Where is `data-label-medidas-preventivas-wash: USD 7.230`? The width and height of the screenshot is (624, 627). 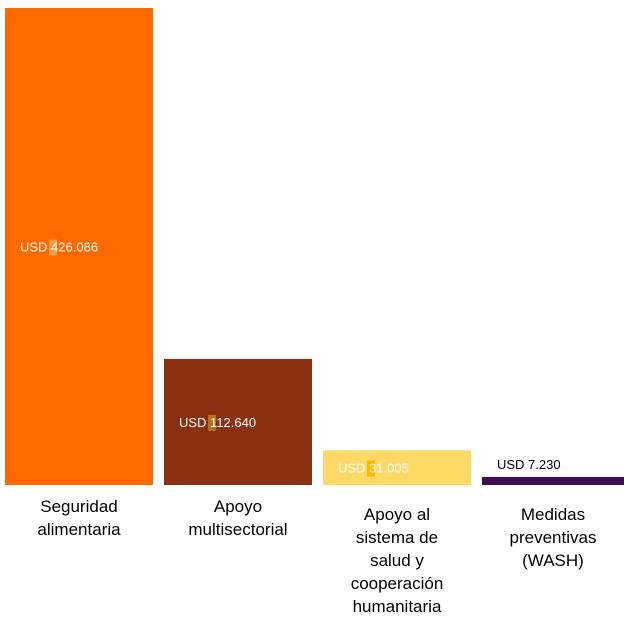 data-label-medidas-preventivas-wash: USD 7.230 is located at coordinates (529, 464).